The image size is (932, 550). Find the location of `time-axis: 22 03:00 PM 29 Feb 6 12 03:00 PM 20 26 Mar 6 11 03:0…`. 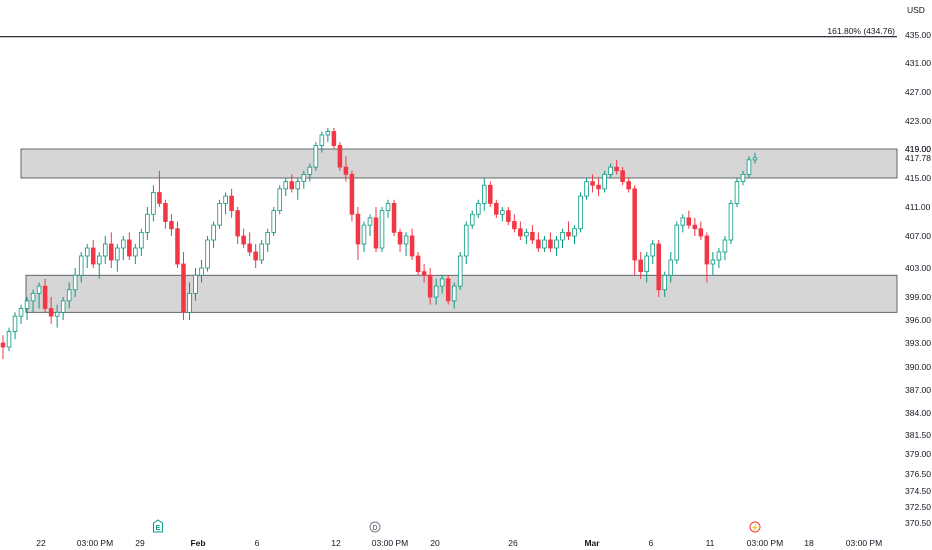

time-axis: 22 03:00 PM 29 Feb 6 12 03:00 PM 20 26 Mar 6 11 03:0… is located at coordinates (459, 543).